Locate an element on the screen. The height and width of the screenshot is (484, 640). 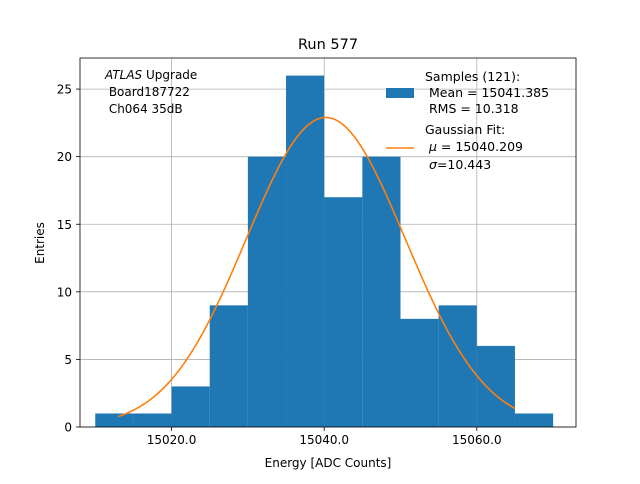
x-tick-label-2: 15060.0 is located at coordinates (477, 440).